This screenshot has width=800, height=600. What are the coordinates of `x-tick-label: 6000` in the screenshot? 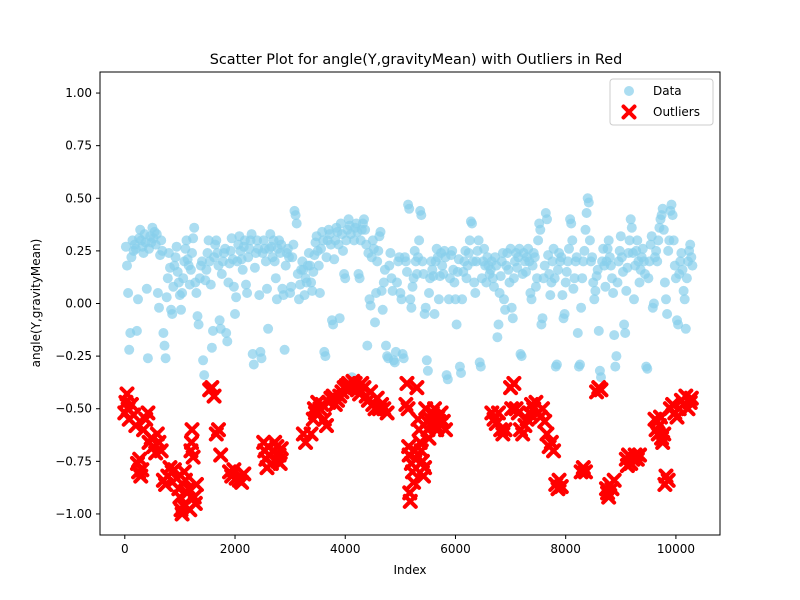 It's located at (455, 549).